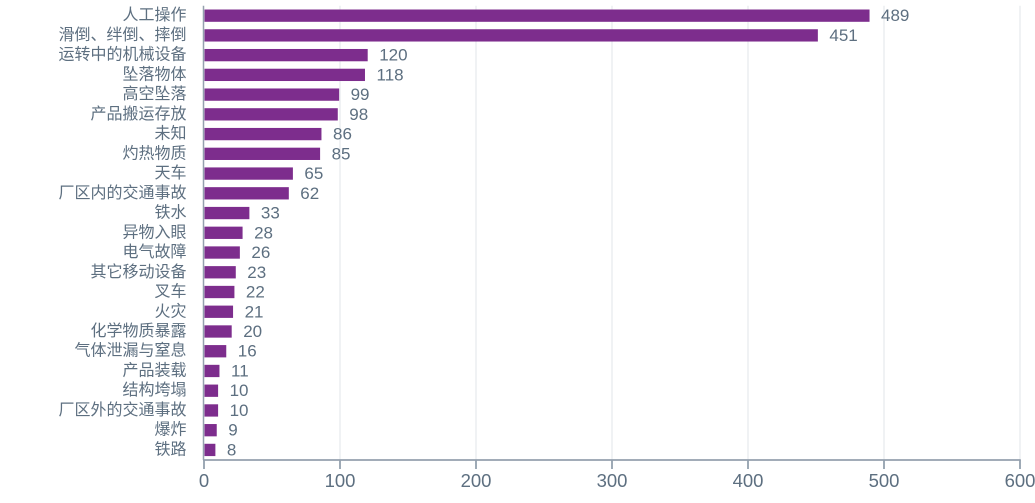 This screenshot has width=1035, height=503. Describe the element at coordinates (231, 449) in the screenshot. I see `svg-text: 8` at that location.